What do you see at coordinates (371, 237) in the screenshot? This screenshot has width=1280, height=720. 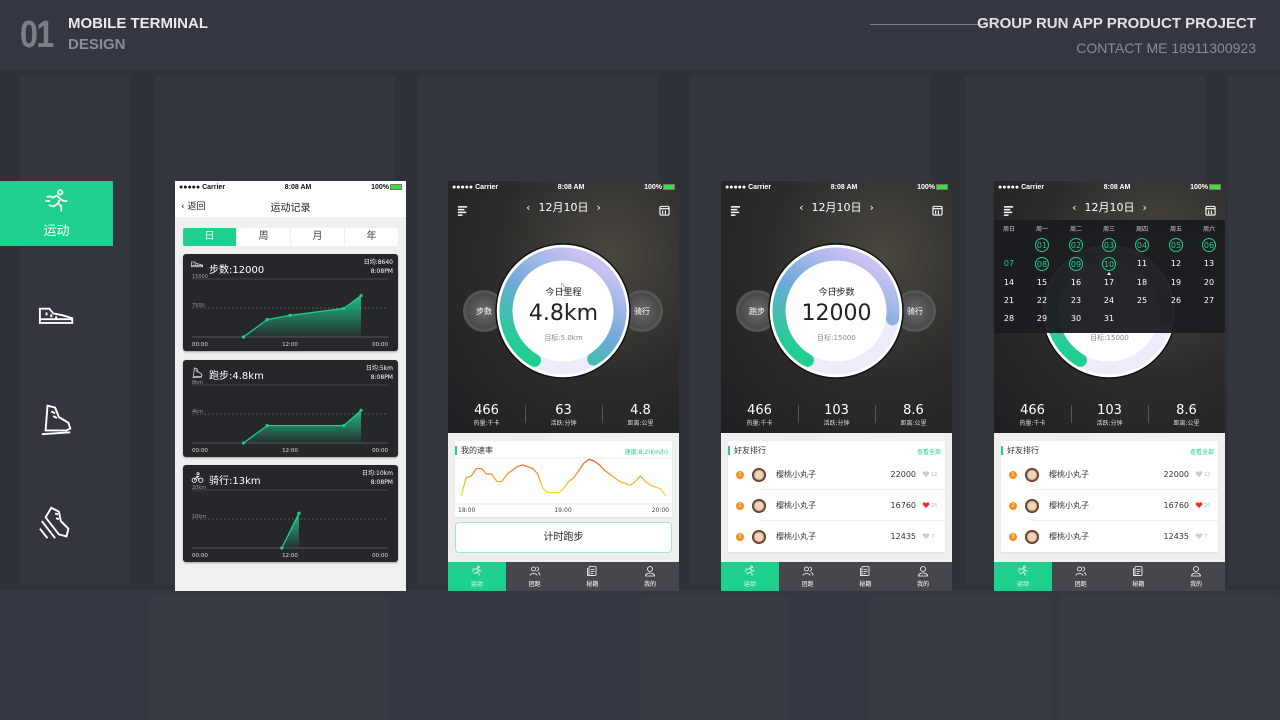 I see `segment-tab: 年` at bounding box center [371, 237].